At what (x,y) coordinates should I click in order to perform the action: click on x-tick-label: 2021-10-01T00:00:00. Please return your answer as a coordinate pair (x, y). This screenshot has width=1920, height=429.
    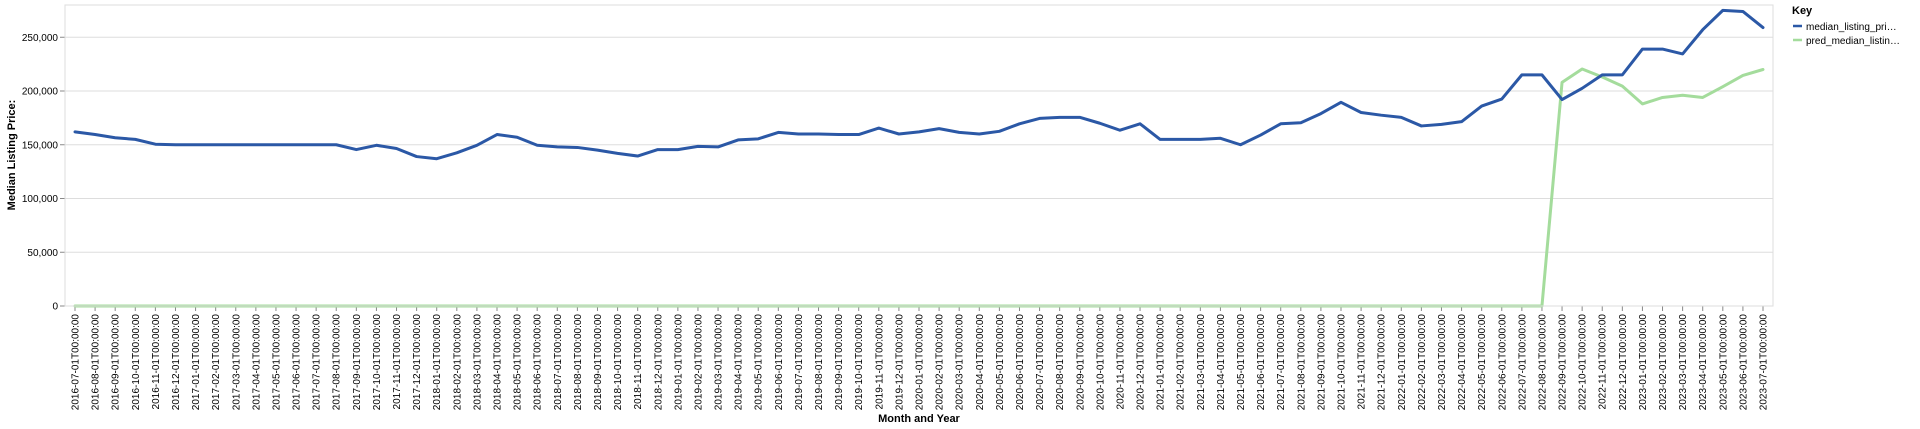
    Looking at the image, I should click on (1342, 362).